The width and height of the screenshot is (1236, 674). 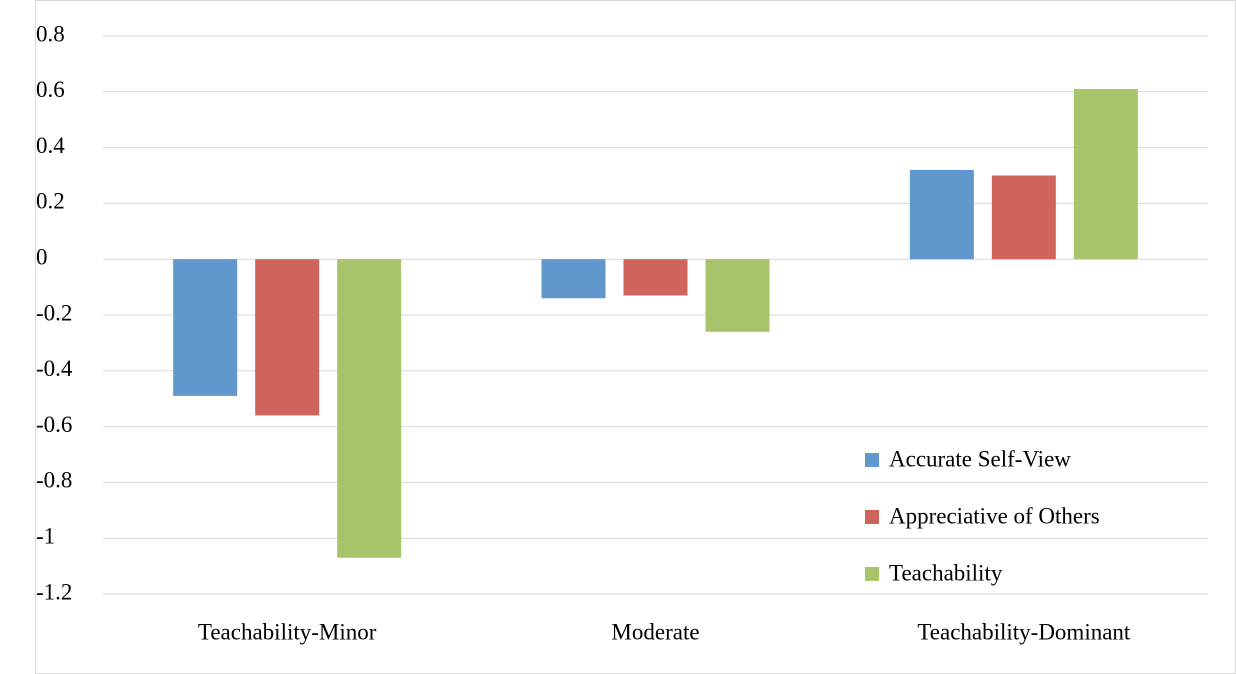 I want to click on y-tick-label: 0, so click(x=42, y=256).